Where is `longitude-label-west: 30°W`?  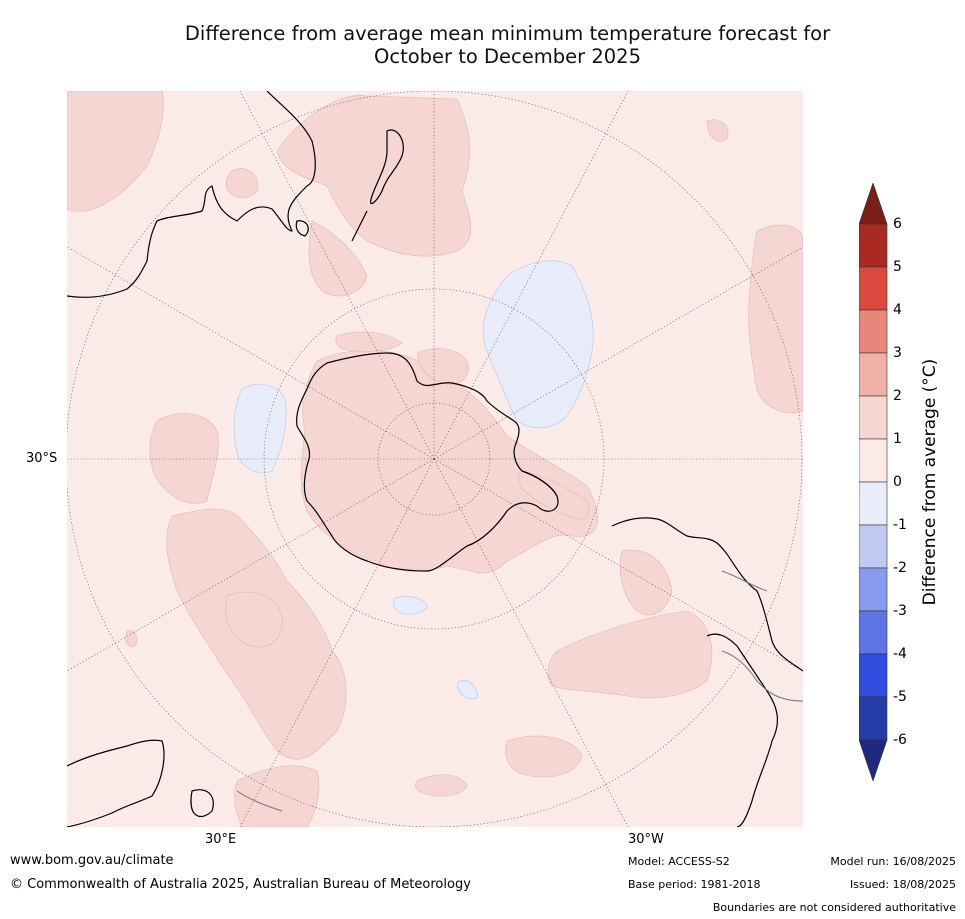
longitude-label-west: 30°W is located at coordinates (646, 839).